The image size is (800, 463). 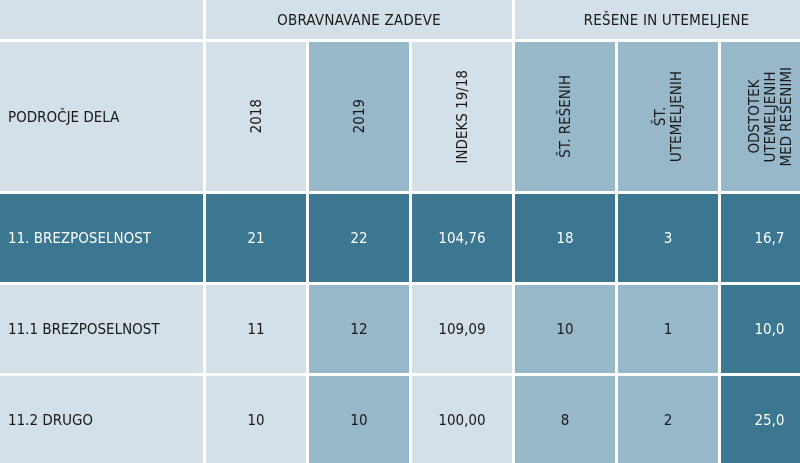 What do you see at coordinates (760, 329) in the screenshot?
I see `cell-percent: 10,0` at bounding box center [760, 329].